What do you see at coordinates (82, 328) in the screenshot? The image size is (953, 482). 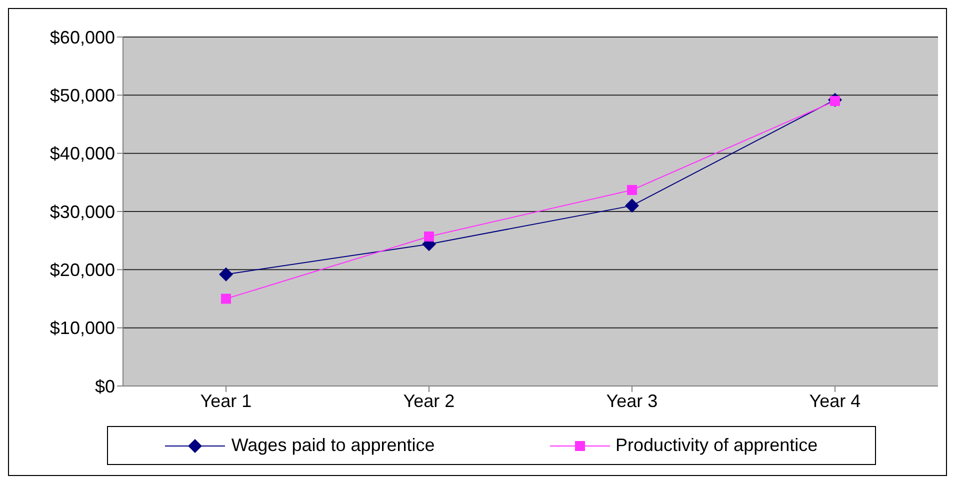 I see `y-tick-label: $10,000` at bounding box center [82, 328].